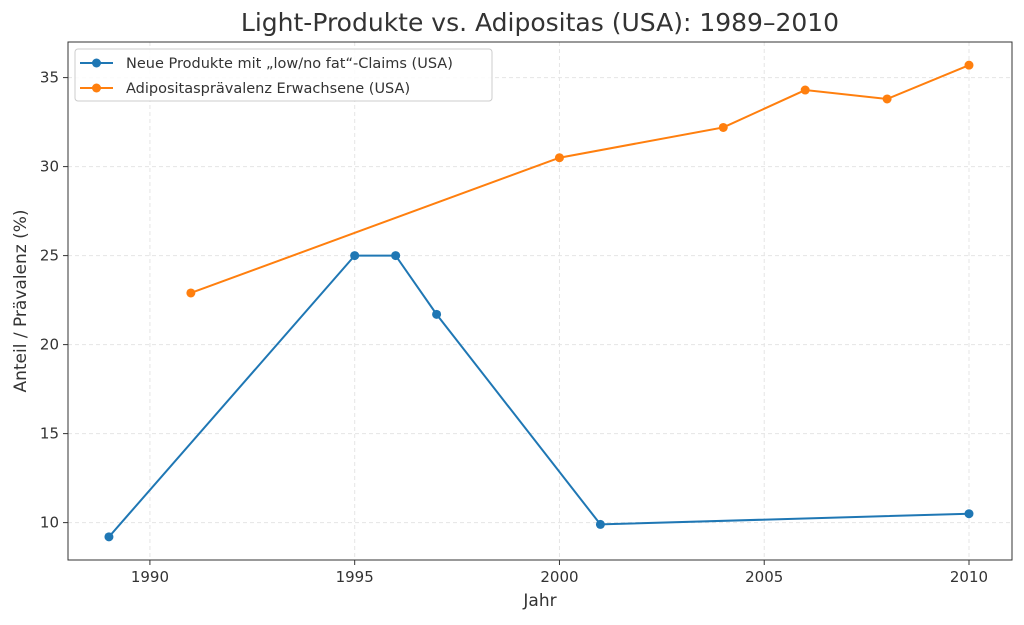 The image size is (1024, 625). Describe the element at coordinates (268, 89) in the screenshot. I see `legend-label: Adipositasprävalenz Erwachsene (USA)` at that location.